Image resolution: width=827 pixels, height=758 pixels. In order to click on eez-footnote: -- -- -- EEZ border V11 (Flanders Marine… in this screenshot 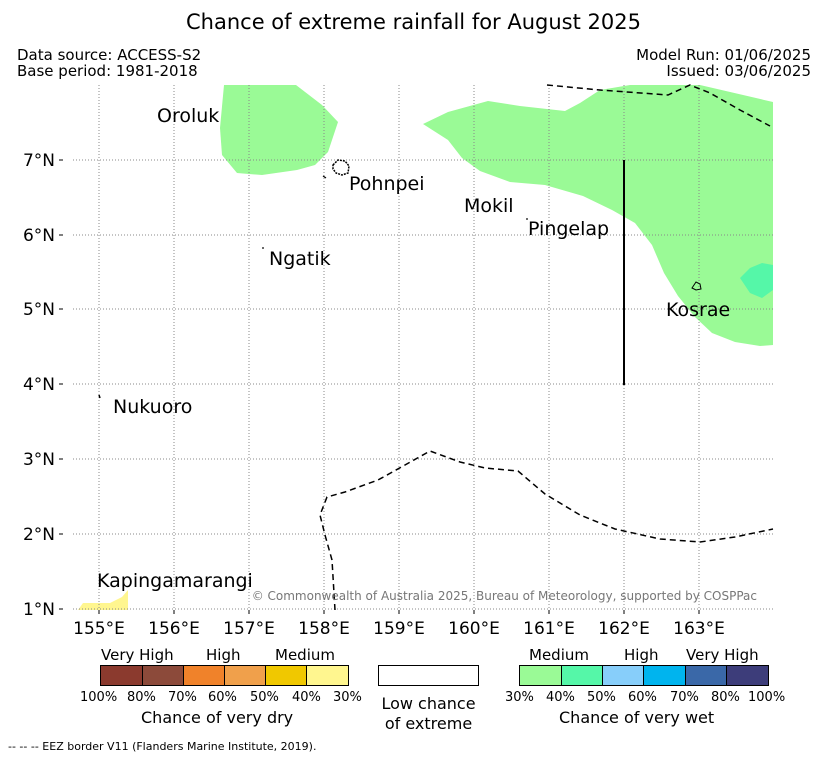, I will do `click(162, 746)`.